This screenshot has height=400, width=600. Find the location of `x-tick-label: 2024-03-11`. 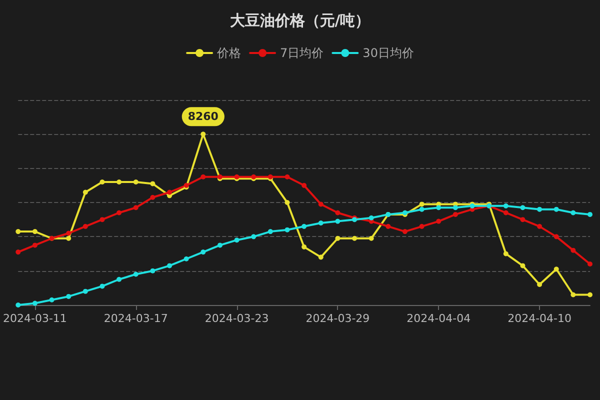

x-tick-label: 2024-03-11 is located at coordinates (34, 318).